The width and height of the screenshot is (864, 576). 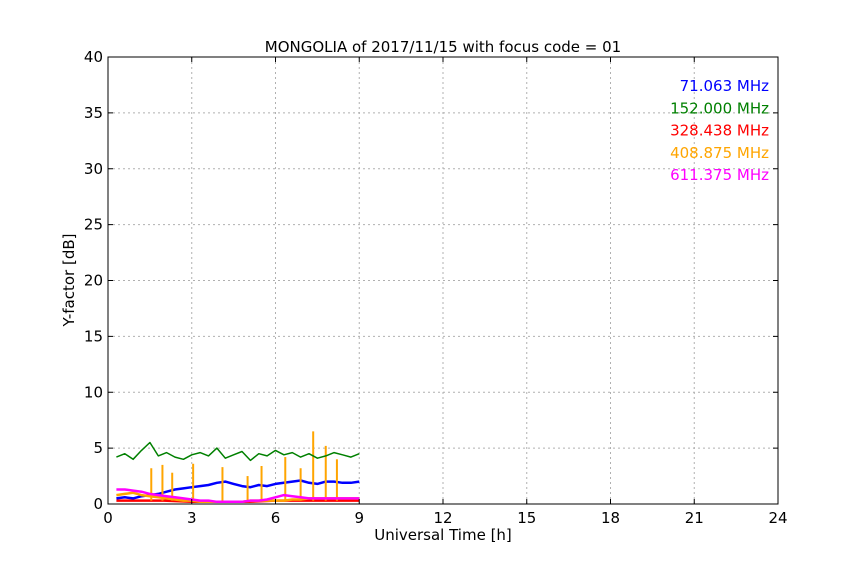 What do you see at coordinates (93, 57) in the screenshot?
I see `y-tick-label: 40` at bounding box center [93, 57].